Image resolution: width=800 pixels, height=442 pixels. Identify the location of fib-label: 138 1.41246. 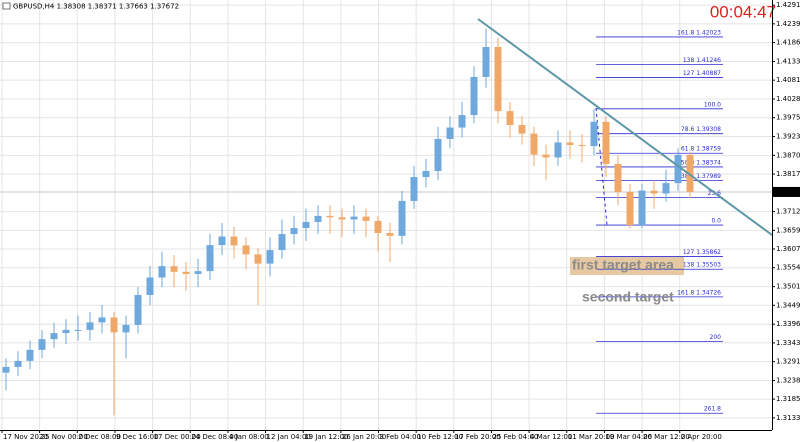
(702, 60).